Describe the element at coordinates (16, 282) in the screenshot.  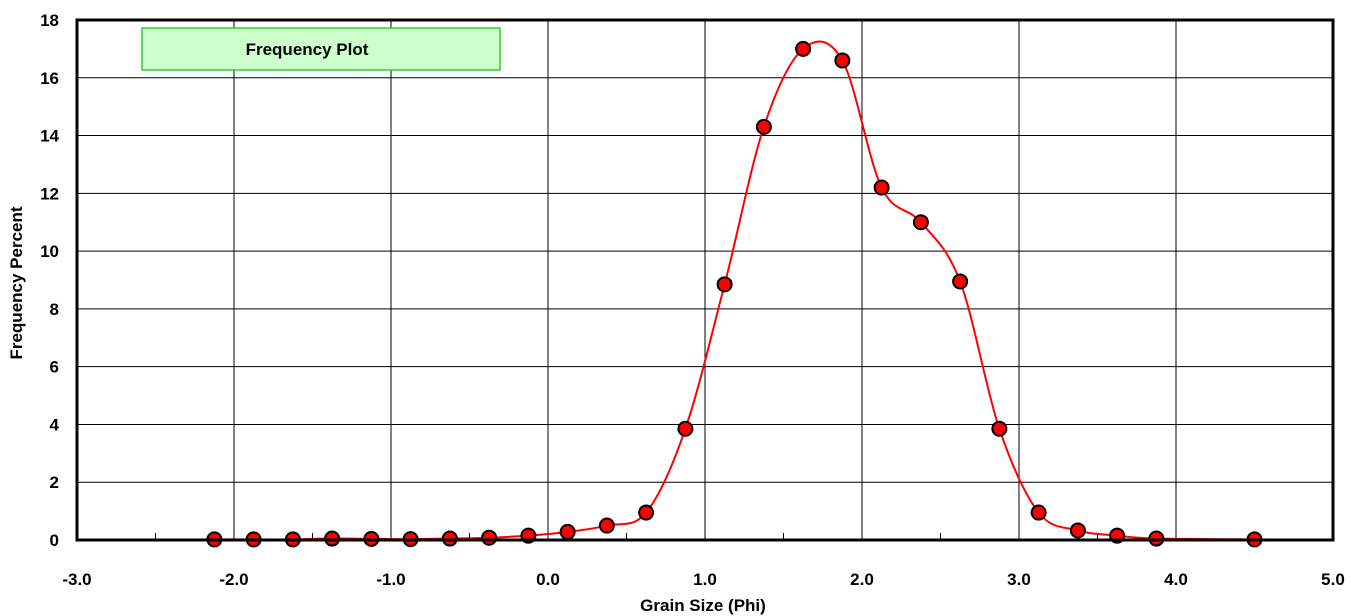
I see `y-axis-title: Frequency Percent` at that location.